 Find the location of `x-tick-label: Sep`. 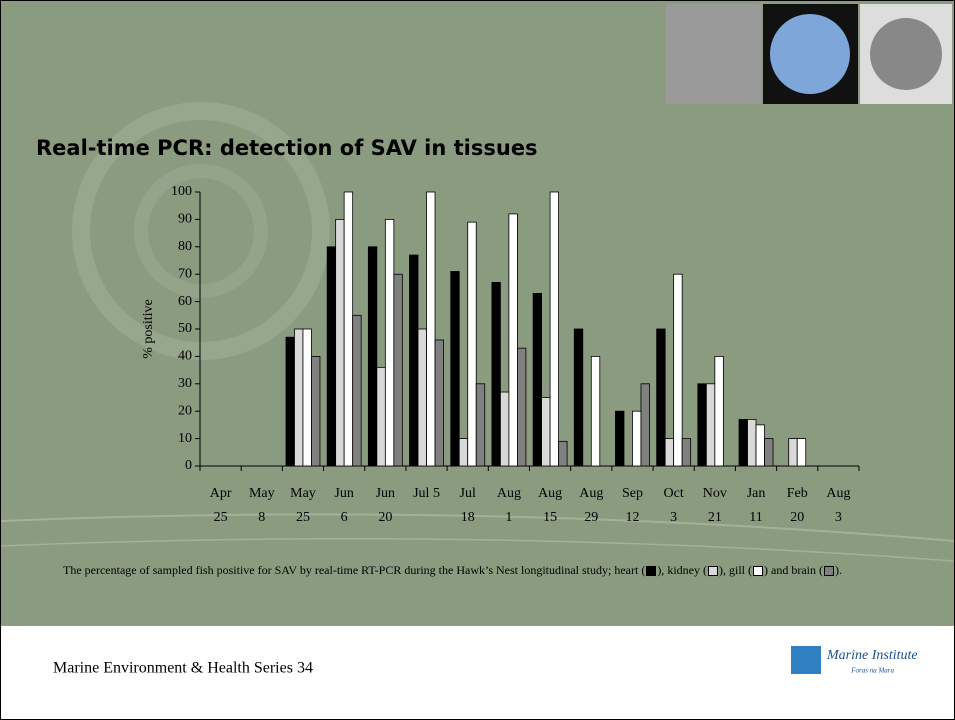

x-tick-label: Sep is located at coordinates (632, 493).